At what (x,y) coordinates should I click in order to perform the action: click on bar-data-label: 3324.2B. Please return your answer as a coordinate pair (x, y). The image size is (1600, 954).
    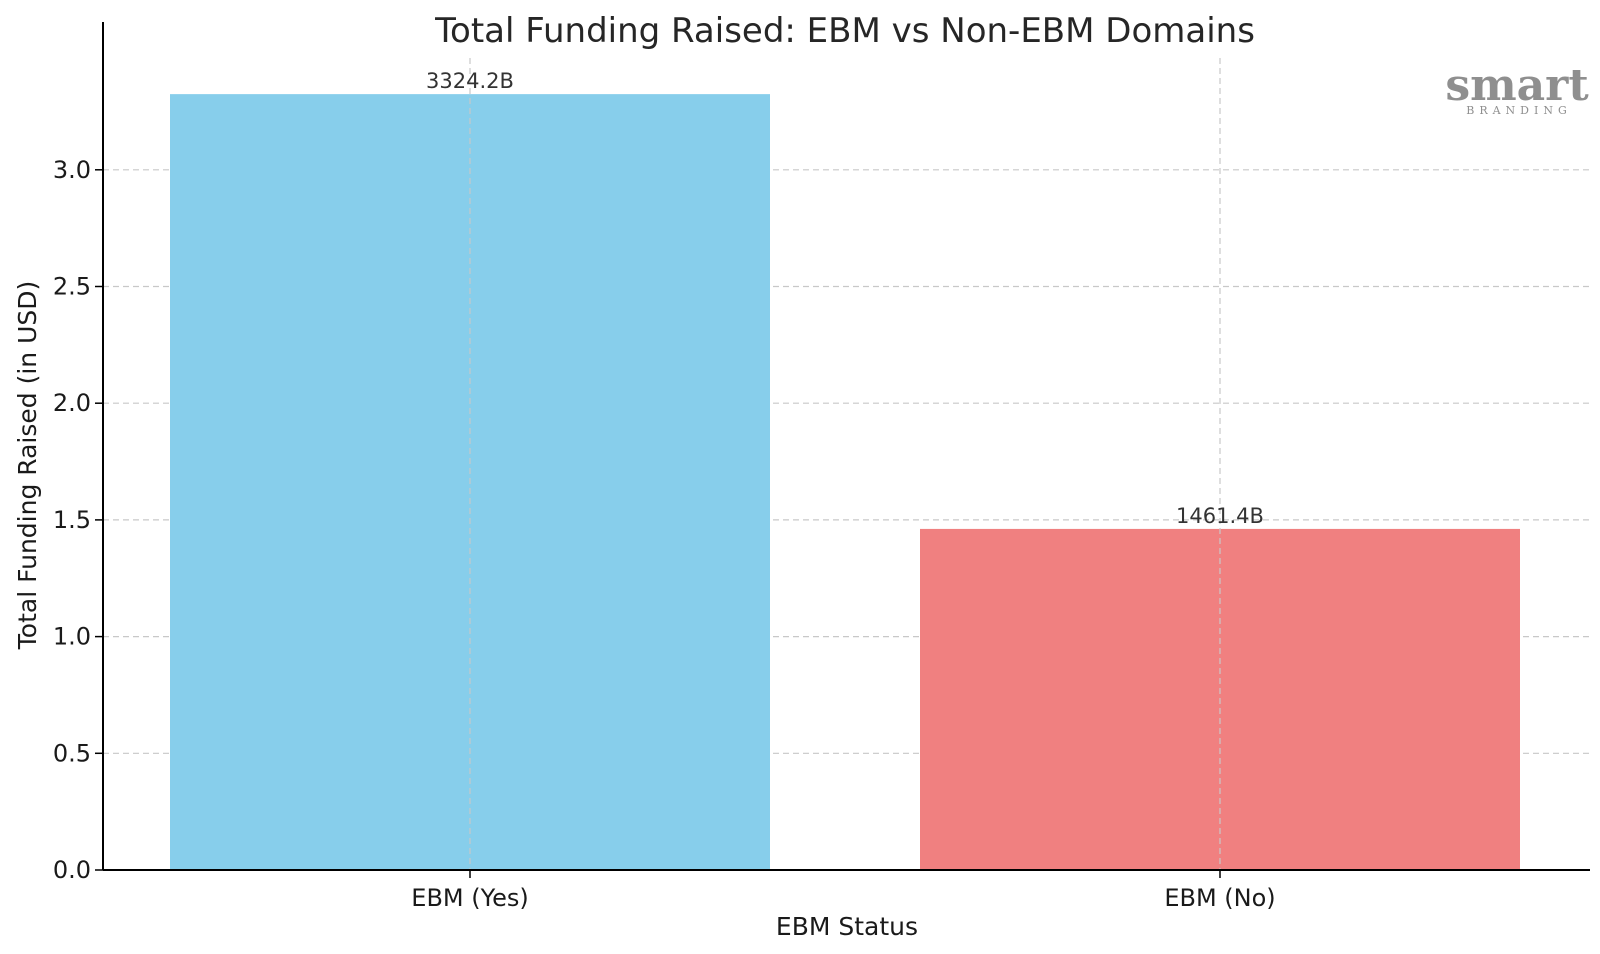
    Looking at the image, I should click on (470, 81).